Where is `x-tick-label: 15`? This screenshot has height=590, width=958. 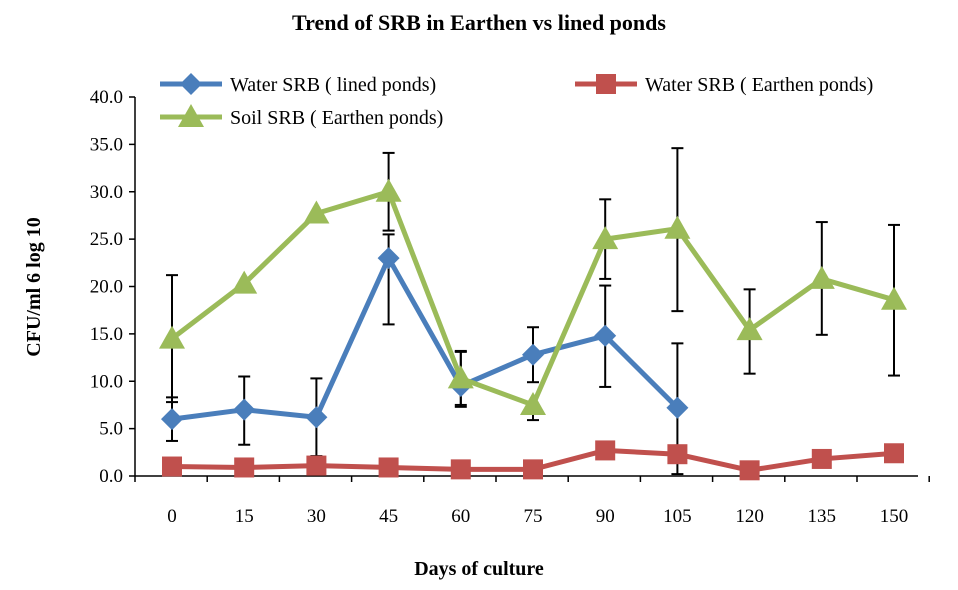
x-tick-label: 15 is located at coordinates (244, 516).